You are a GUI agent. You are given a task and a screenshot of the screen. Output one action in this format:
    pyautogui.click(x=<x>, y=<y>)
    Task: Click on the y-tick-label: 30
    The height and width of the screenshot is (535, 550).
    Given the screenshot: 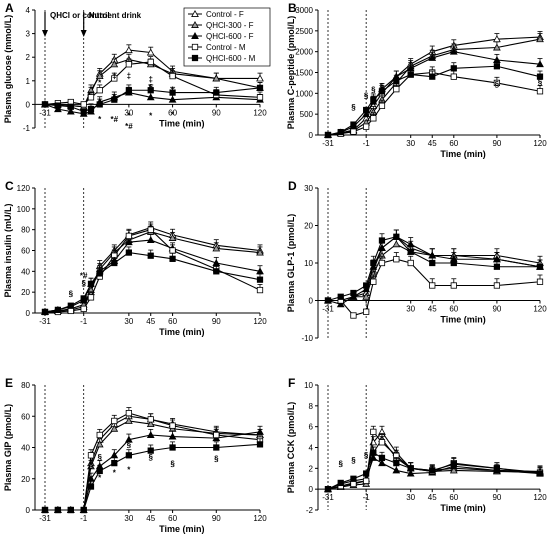 What is the action you would take?
    pyautogui.click(x=308, y=188)
    